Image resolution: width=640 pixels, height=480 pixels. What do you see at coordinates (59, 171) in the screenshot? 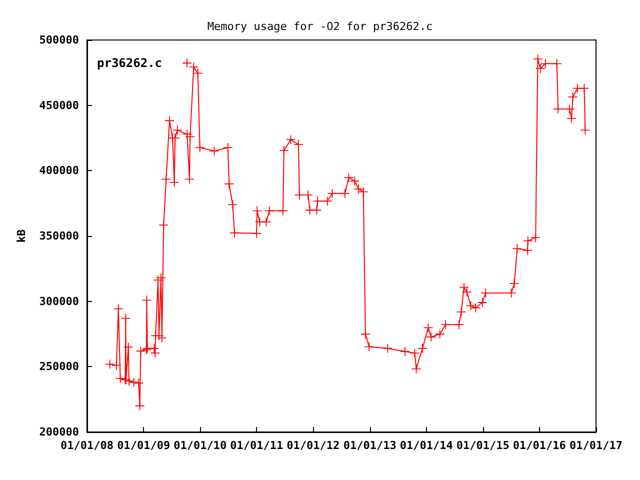
I see `y-tick-label: 400000` at bounding box center [59, 171].